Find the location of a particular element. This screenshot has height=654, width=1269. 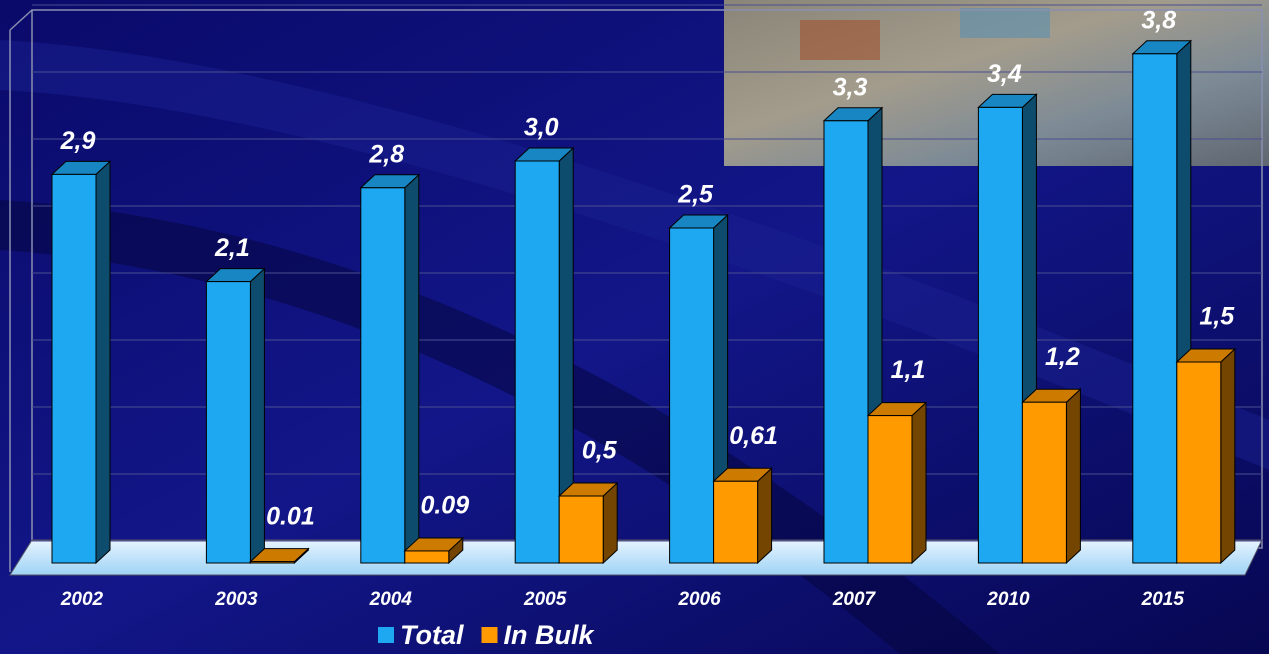

value-label: 0.09 is located at coordinates (444, 506).